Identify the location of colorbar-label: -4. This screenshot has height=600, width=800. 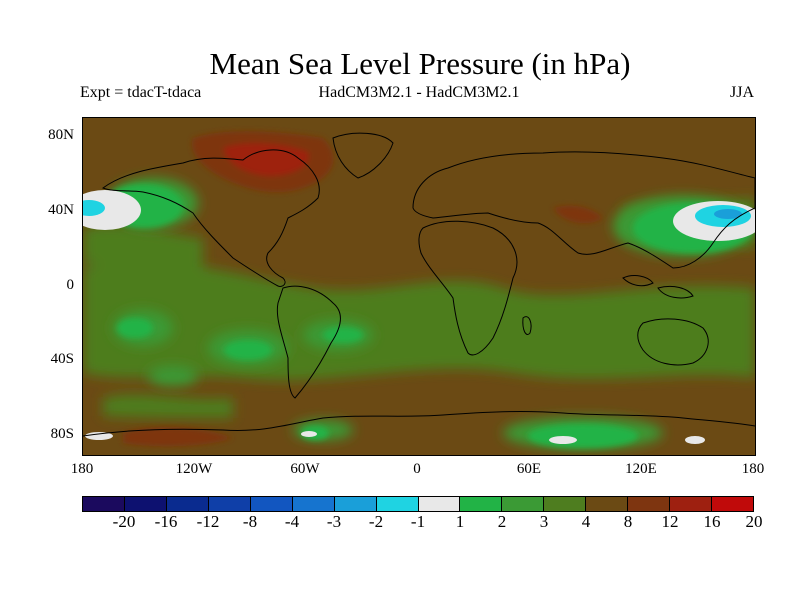
(292, 521).